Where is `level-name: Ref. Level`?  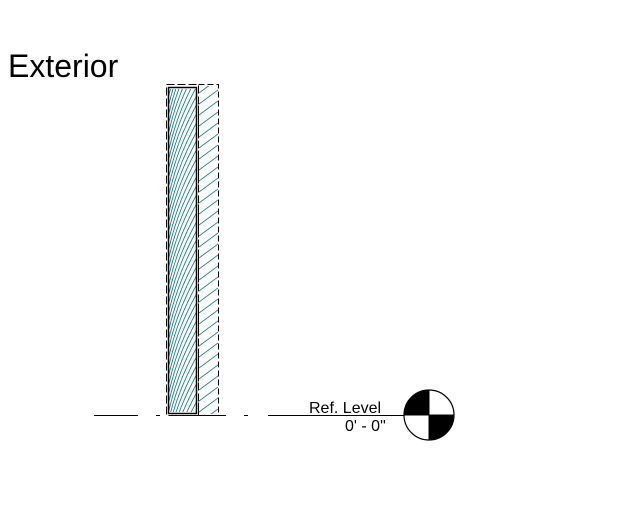
level-name: Ref. Level is located at coordinates (345, 408).